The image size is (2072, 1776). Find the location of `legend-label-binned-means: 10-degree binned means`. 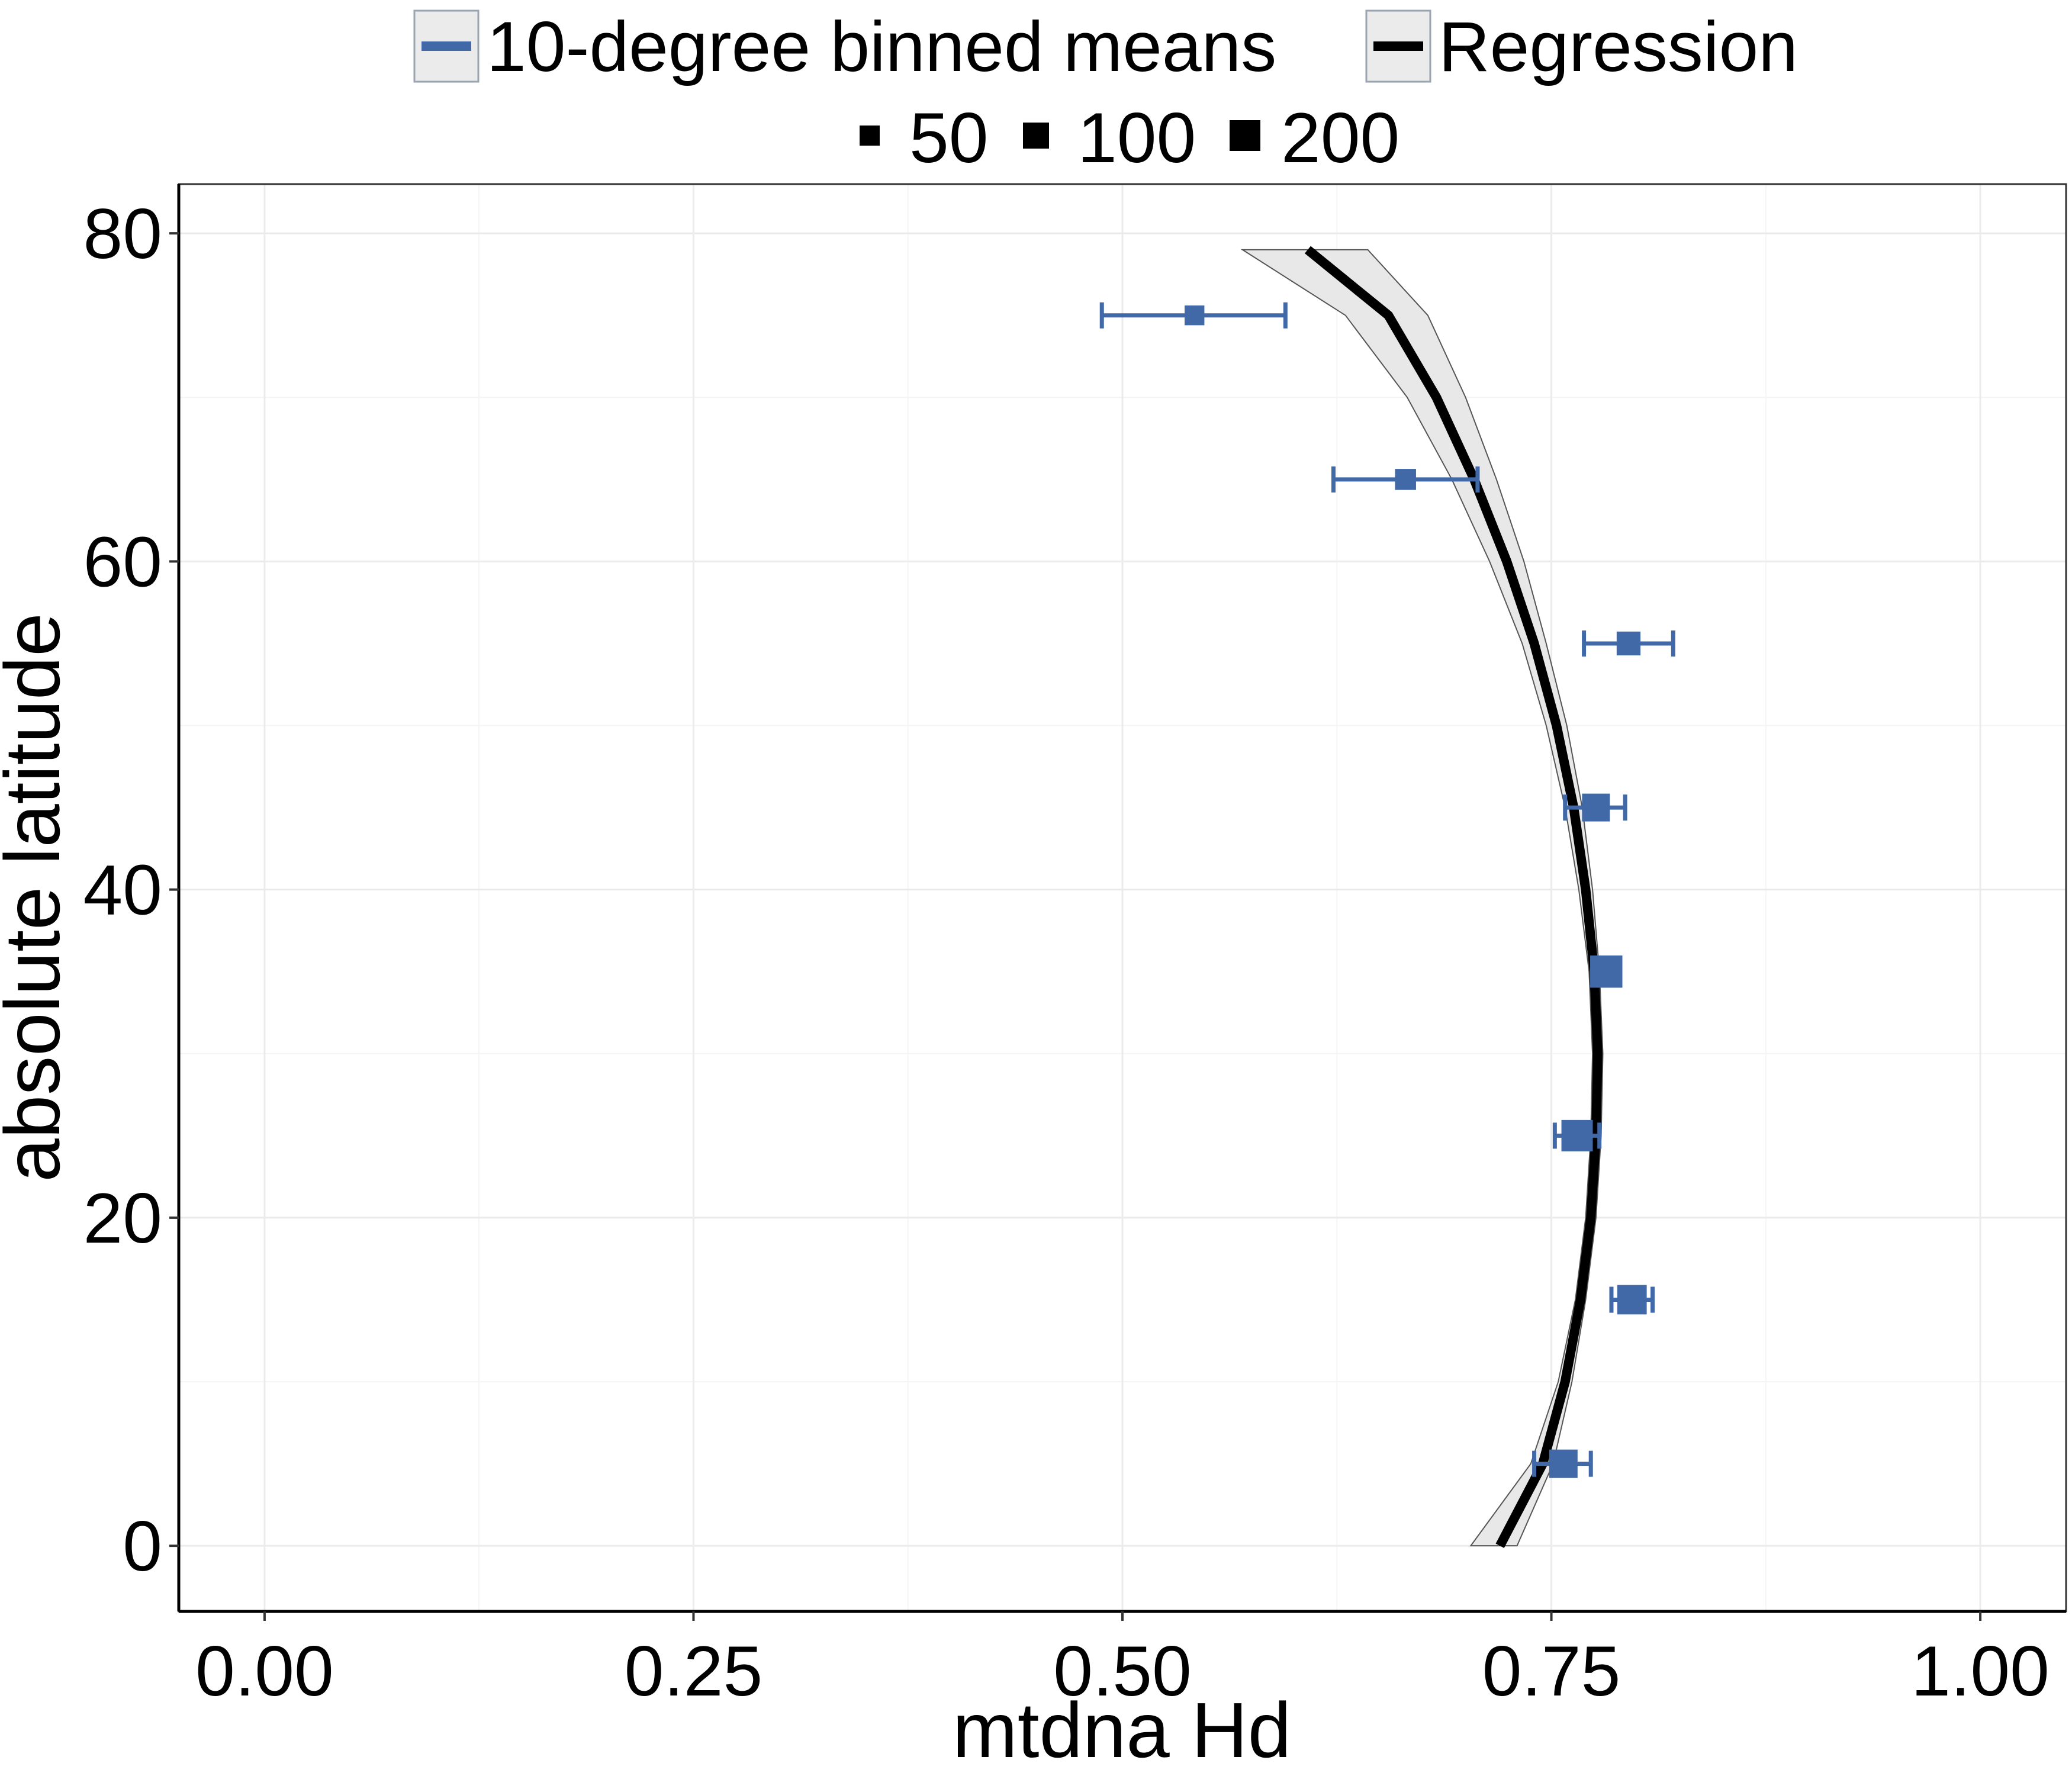

legend-label-binned-means: 10-degree binned means is located at coordinates (881, 46).